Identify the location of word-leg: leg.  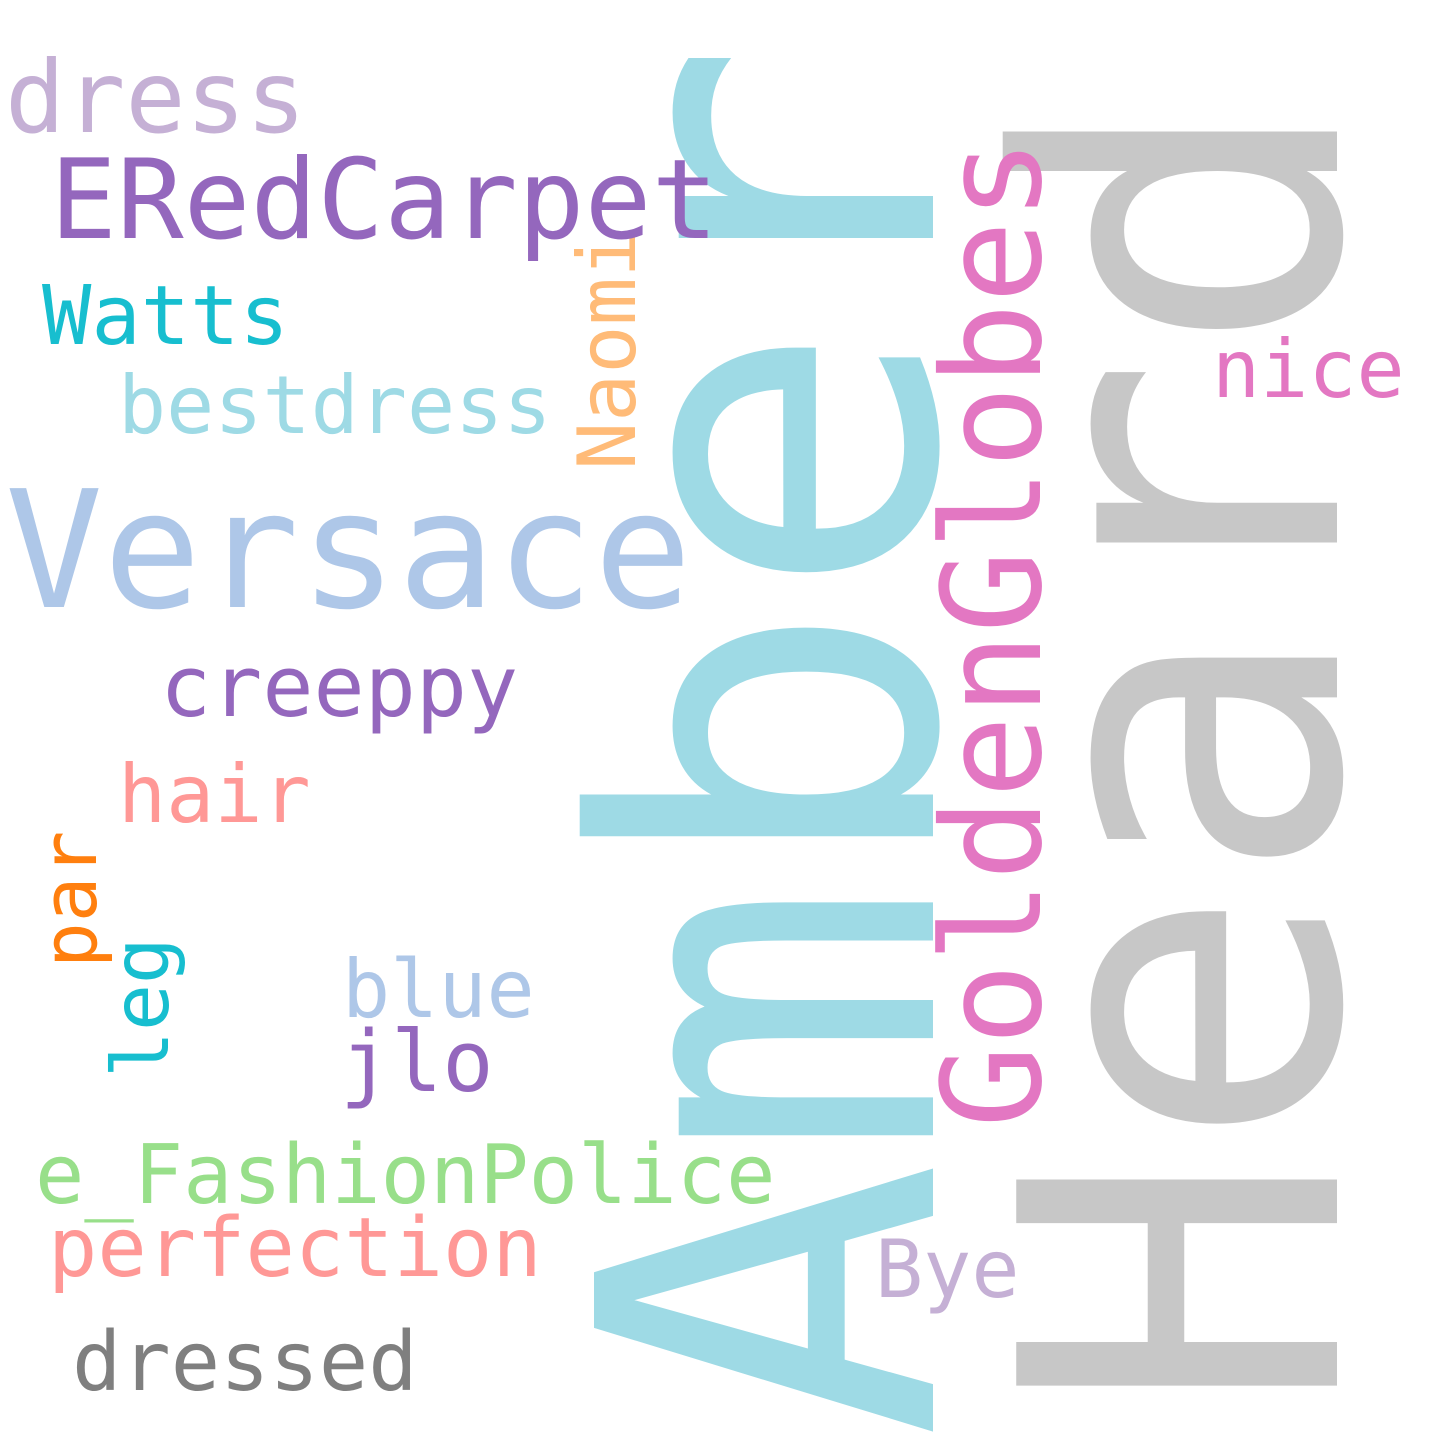
(142, 1007).